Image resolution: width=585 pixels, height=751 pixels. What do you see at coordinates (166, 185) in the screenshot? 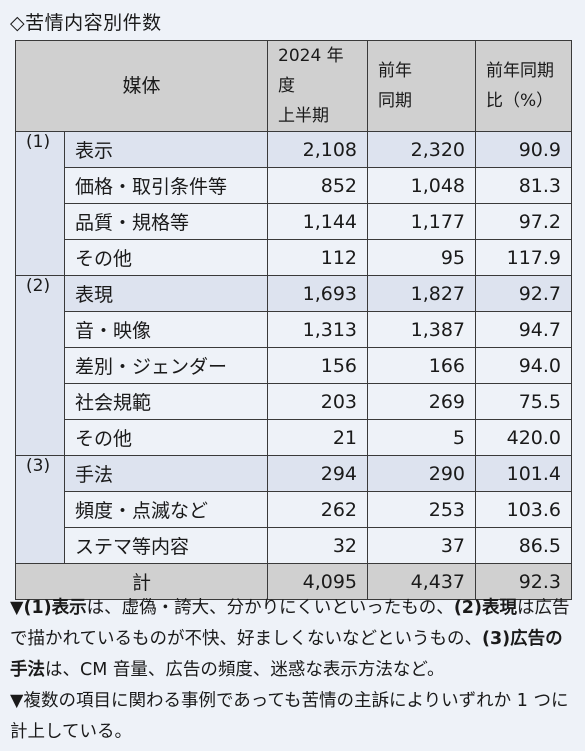
I see `row-label: 価格・取引条件等` at bounding box center [166, 185].